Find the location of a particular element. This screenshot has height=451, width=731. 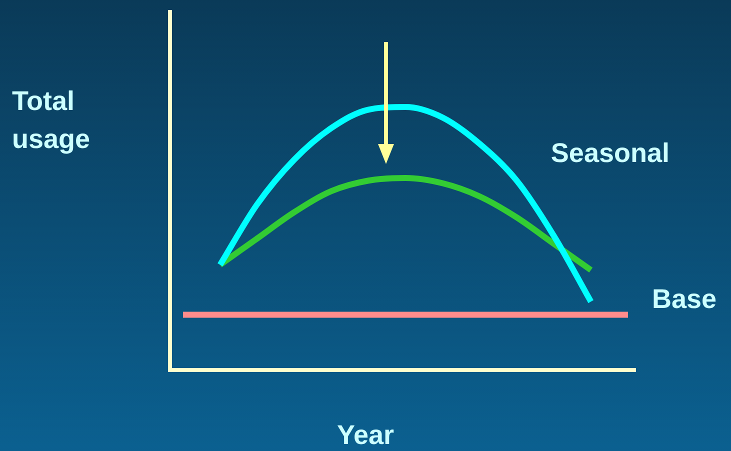

y-axis-title: Total usage is located at coordinates (52, 120).